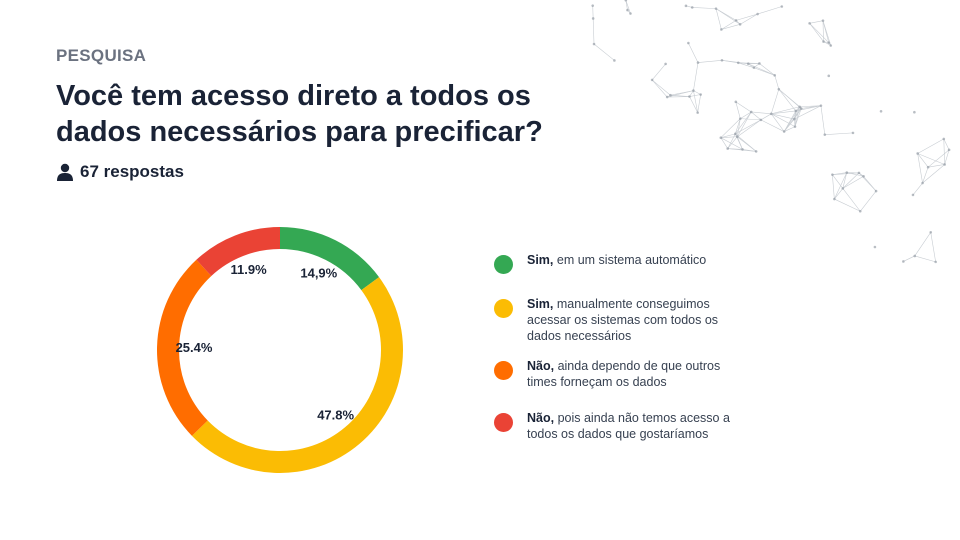 This screenshot has height=540, width=960. What do you see at coordinates (249, 269) in the screenshot?
I see `slice-value-label: 11.9%` at bounding box center [249, 269].